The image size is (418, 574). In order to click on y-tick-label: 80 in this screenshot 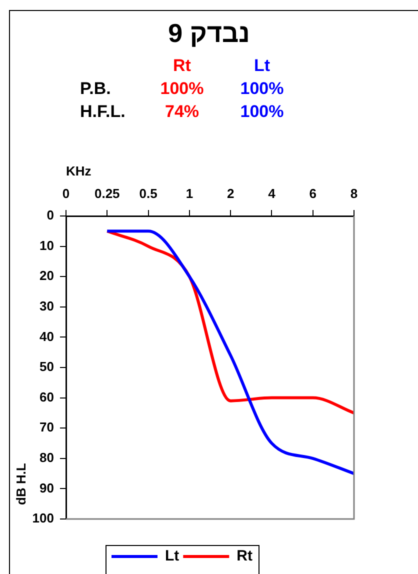, I will do `click(47, 457)`.